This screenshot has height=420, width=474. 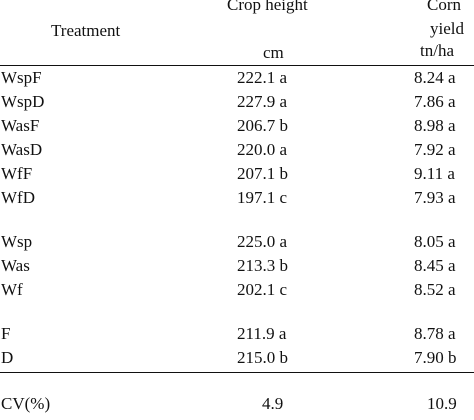 What do you see at coordinates (262, 101) in the screenshot?
I see `row-height: 227.9 a` at bounding box center [262, 101].